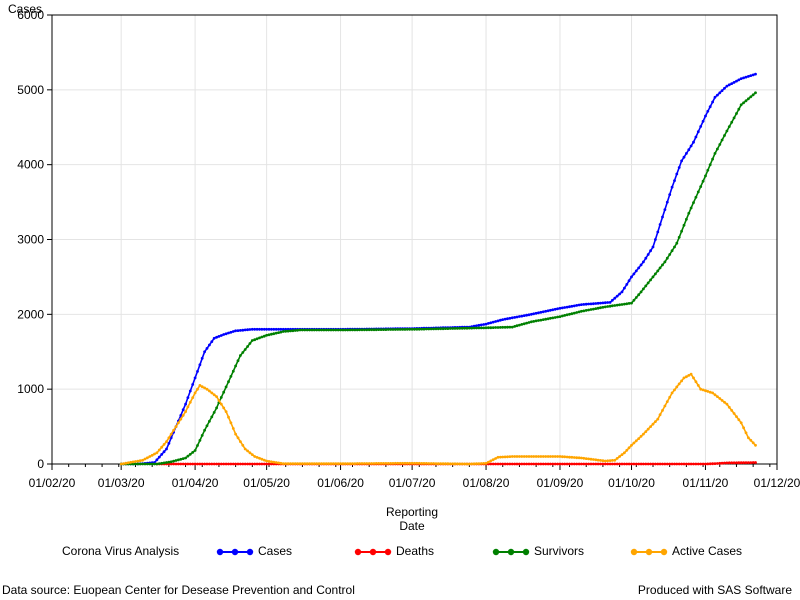 The height and width of the screenshot is (600, 800). Describe the element at coordinates (707, 551) in the screenshot. I see `legend-label-active-cases: Active Cases` at that location.